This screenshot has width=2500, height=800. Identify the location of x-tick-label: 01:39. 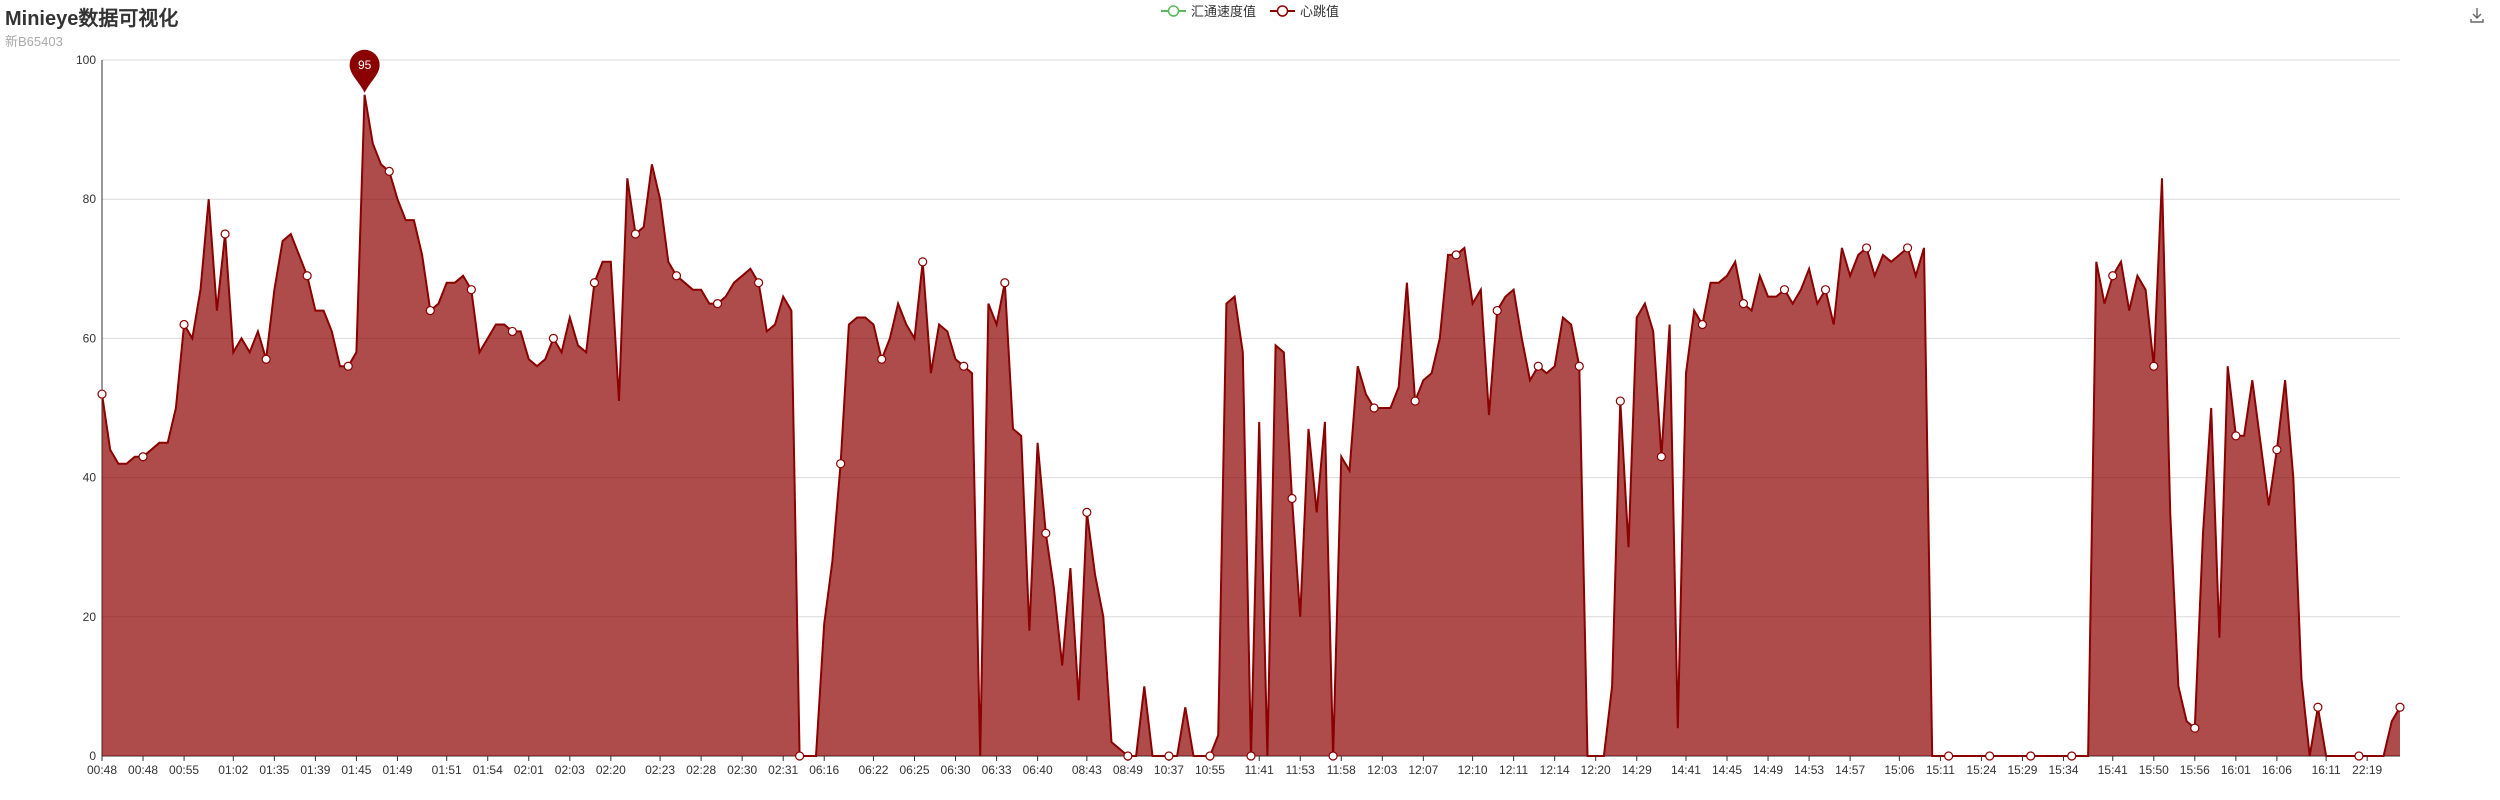
(315, 770).